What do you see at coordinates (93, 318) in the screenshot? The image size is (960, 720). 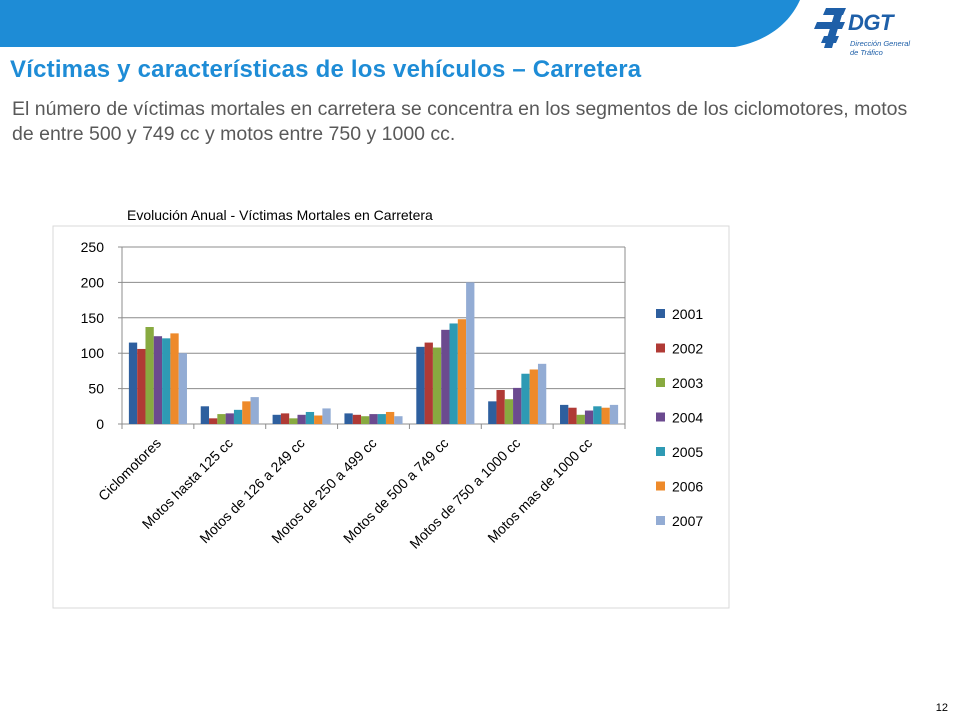 I see `y-tick-label: 150` at bounding box center [93, 318].